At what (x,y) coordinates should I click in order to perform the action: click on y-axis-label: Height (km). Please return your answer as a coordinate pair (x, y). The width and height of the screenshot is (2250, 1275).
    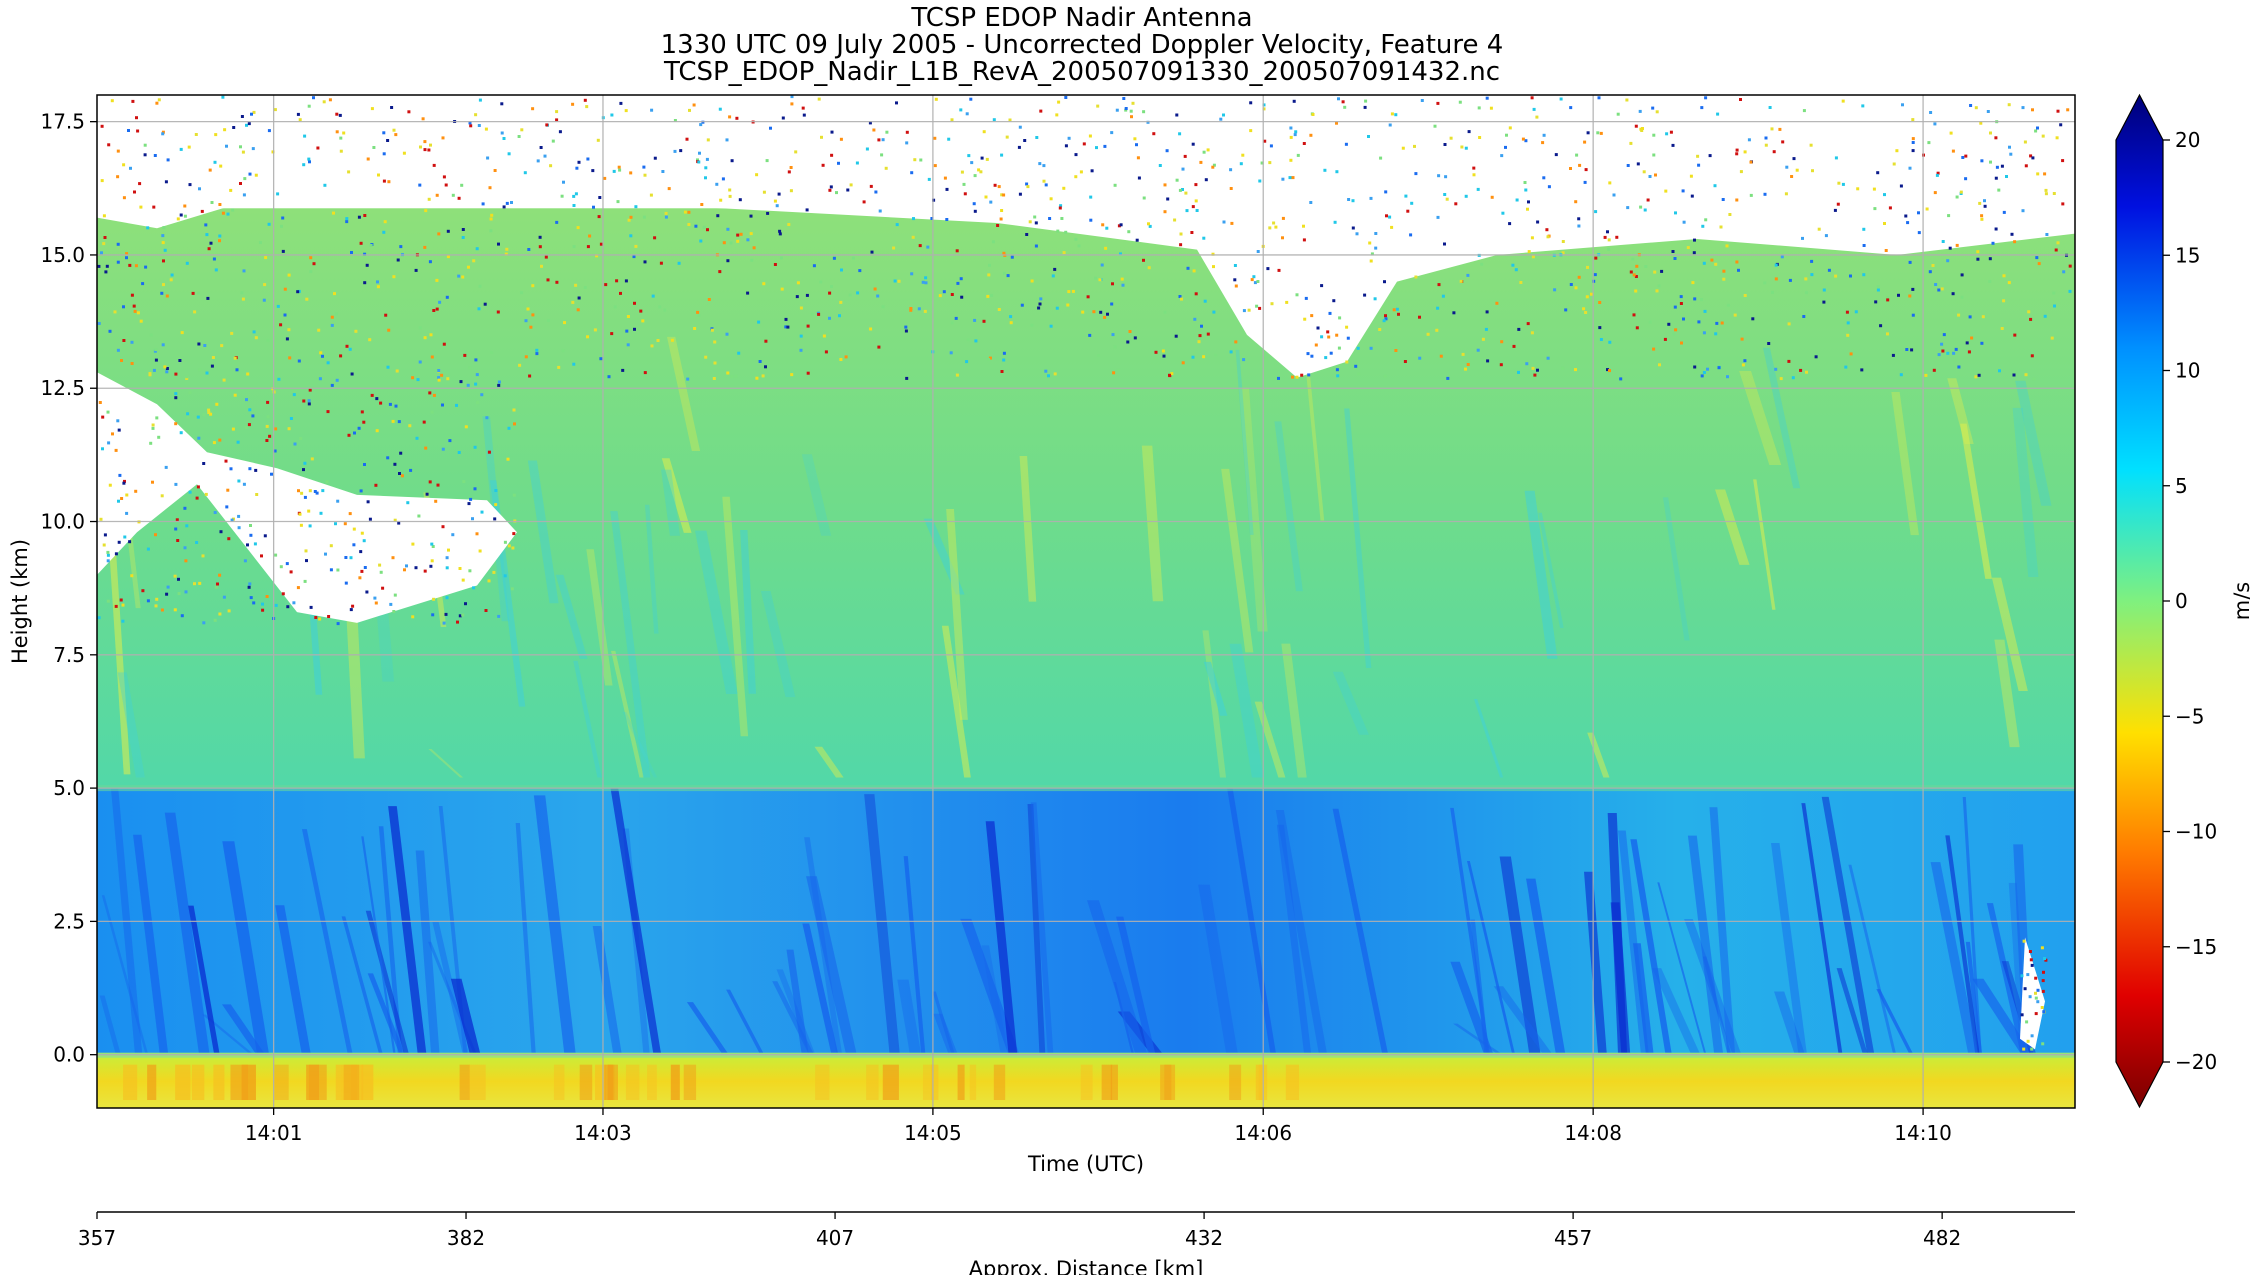
    Looking at the image, I should click on (20, 601).